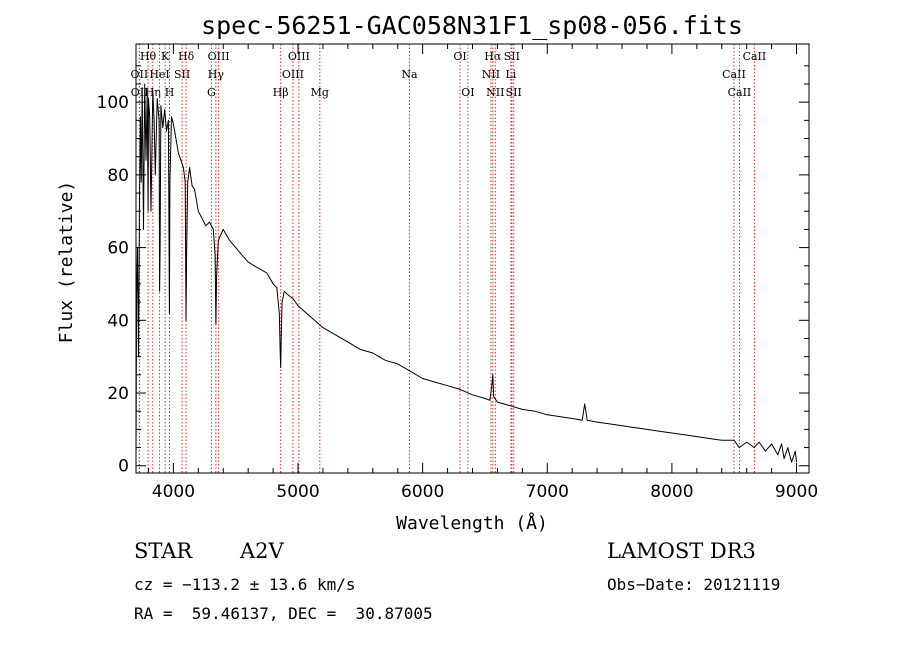  Describe the element at coordinates (472, 523) in the screenshot. I see `x-axis-label: Wavelength (Å)` at that location.